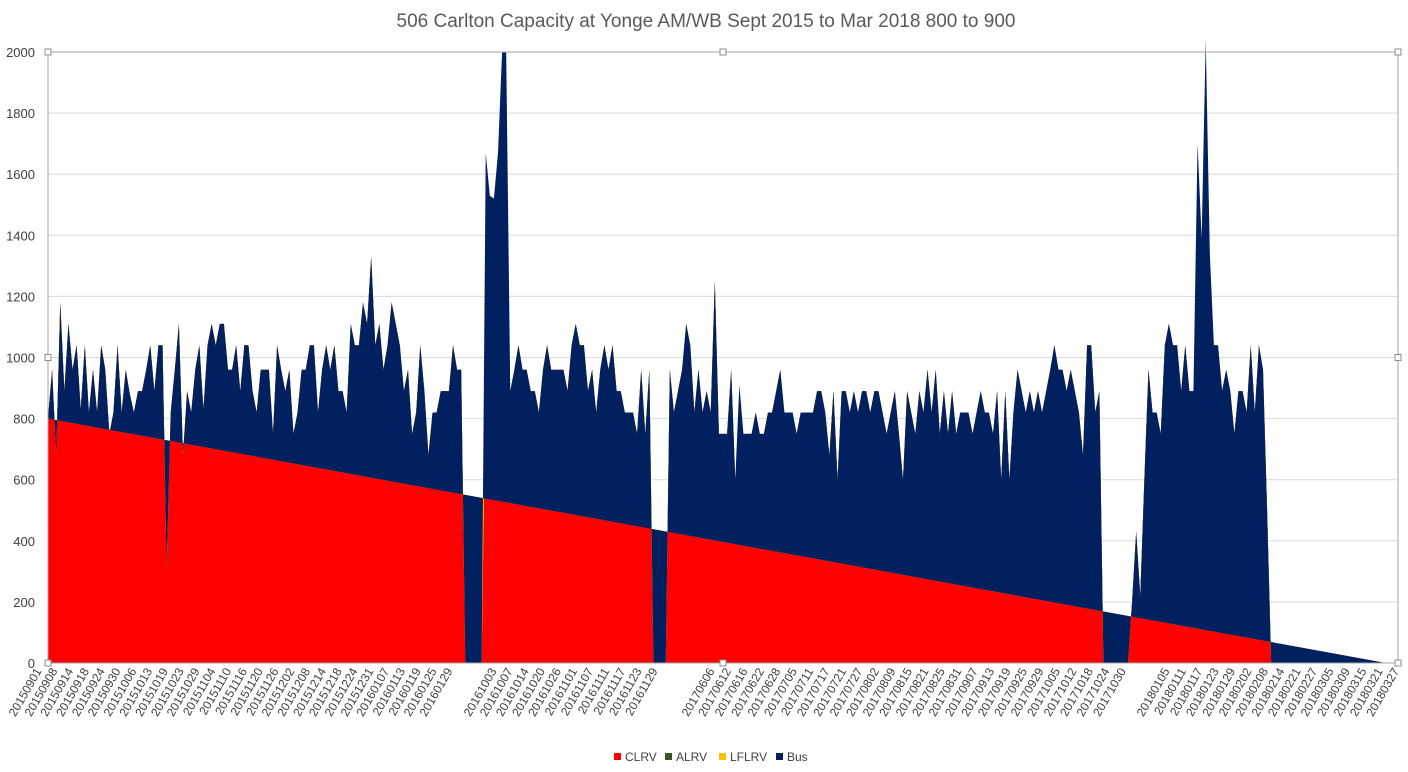 The height and width of the screenshot is (772, 1408). I want to click on legend: CLRV ALRV LFLRV Bus, so click(711, 757).